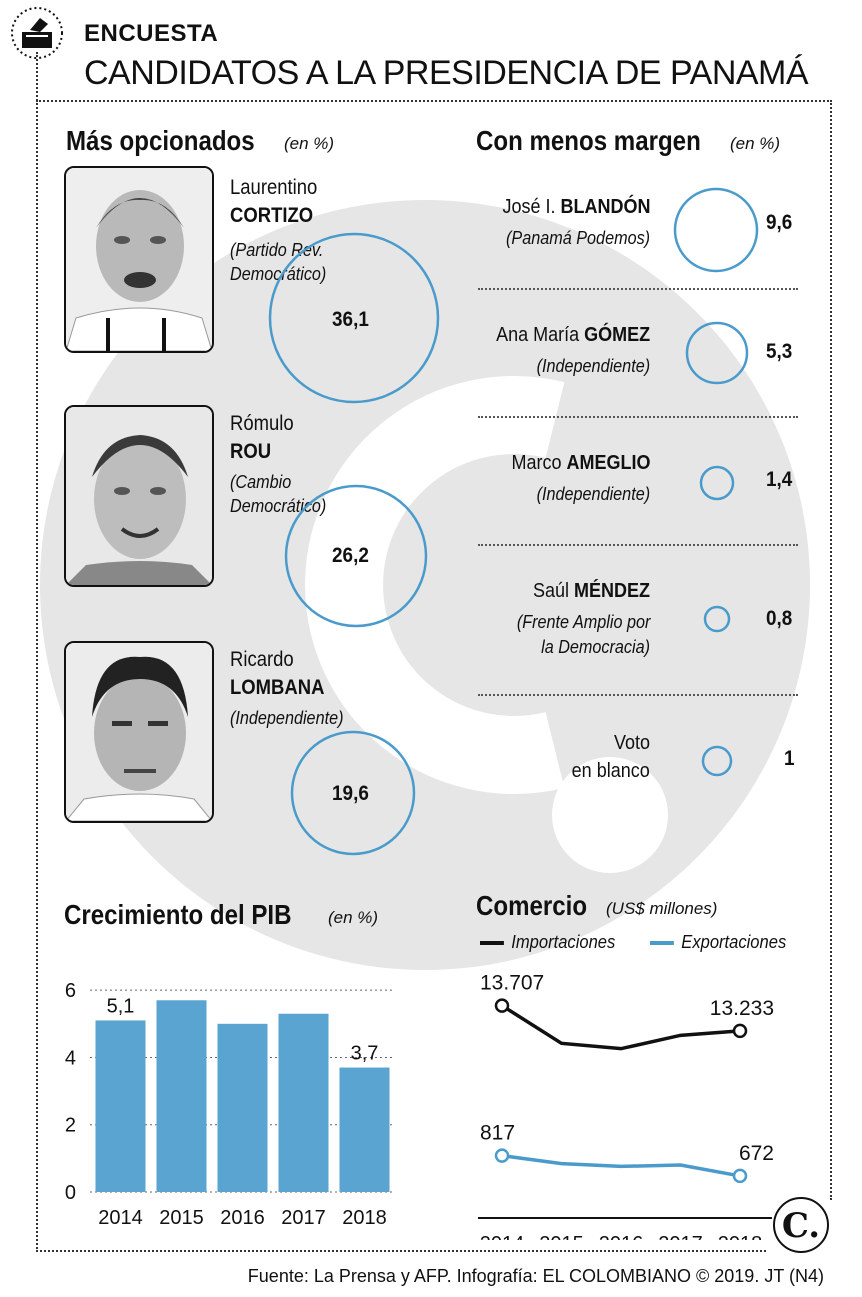 The width and height of the screenshot is (862, 1297). Describe the element at coordinates (779, 618) in the screenshot. I see `row-4-value: 0,8` at that location.